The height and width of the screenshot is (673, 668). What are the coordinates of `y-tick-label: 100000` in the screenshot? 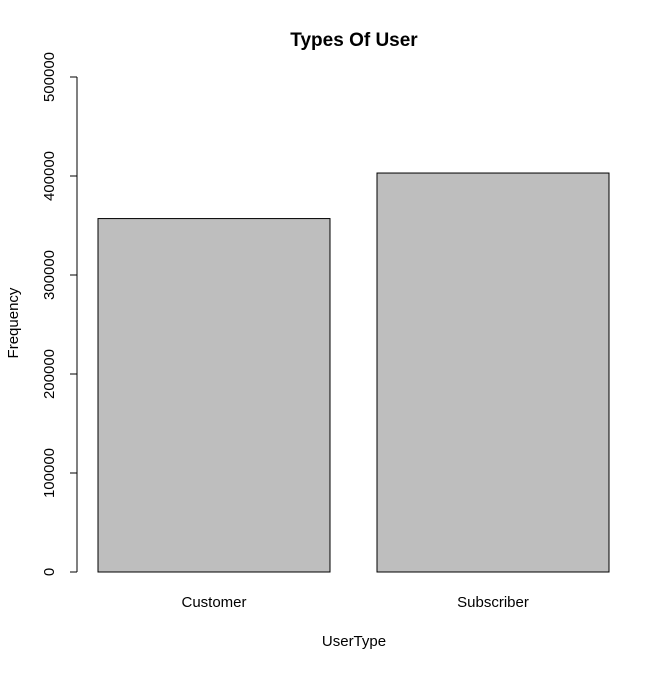 It's located at (49, 473).